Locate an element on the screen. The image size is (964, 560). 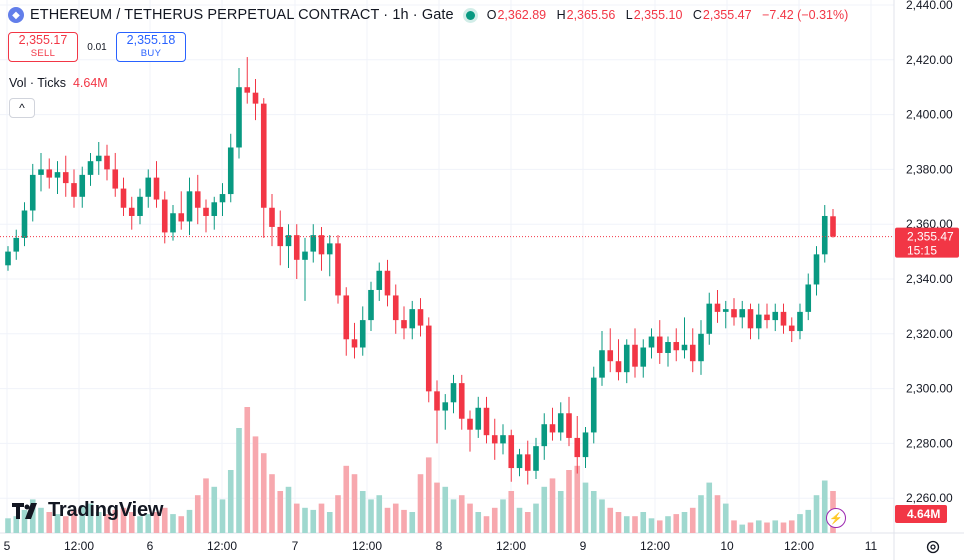
market-open-indicator is located at coordinates (470, 15).